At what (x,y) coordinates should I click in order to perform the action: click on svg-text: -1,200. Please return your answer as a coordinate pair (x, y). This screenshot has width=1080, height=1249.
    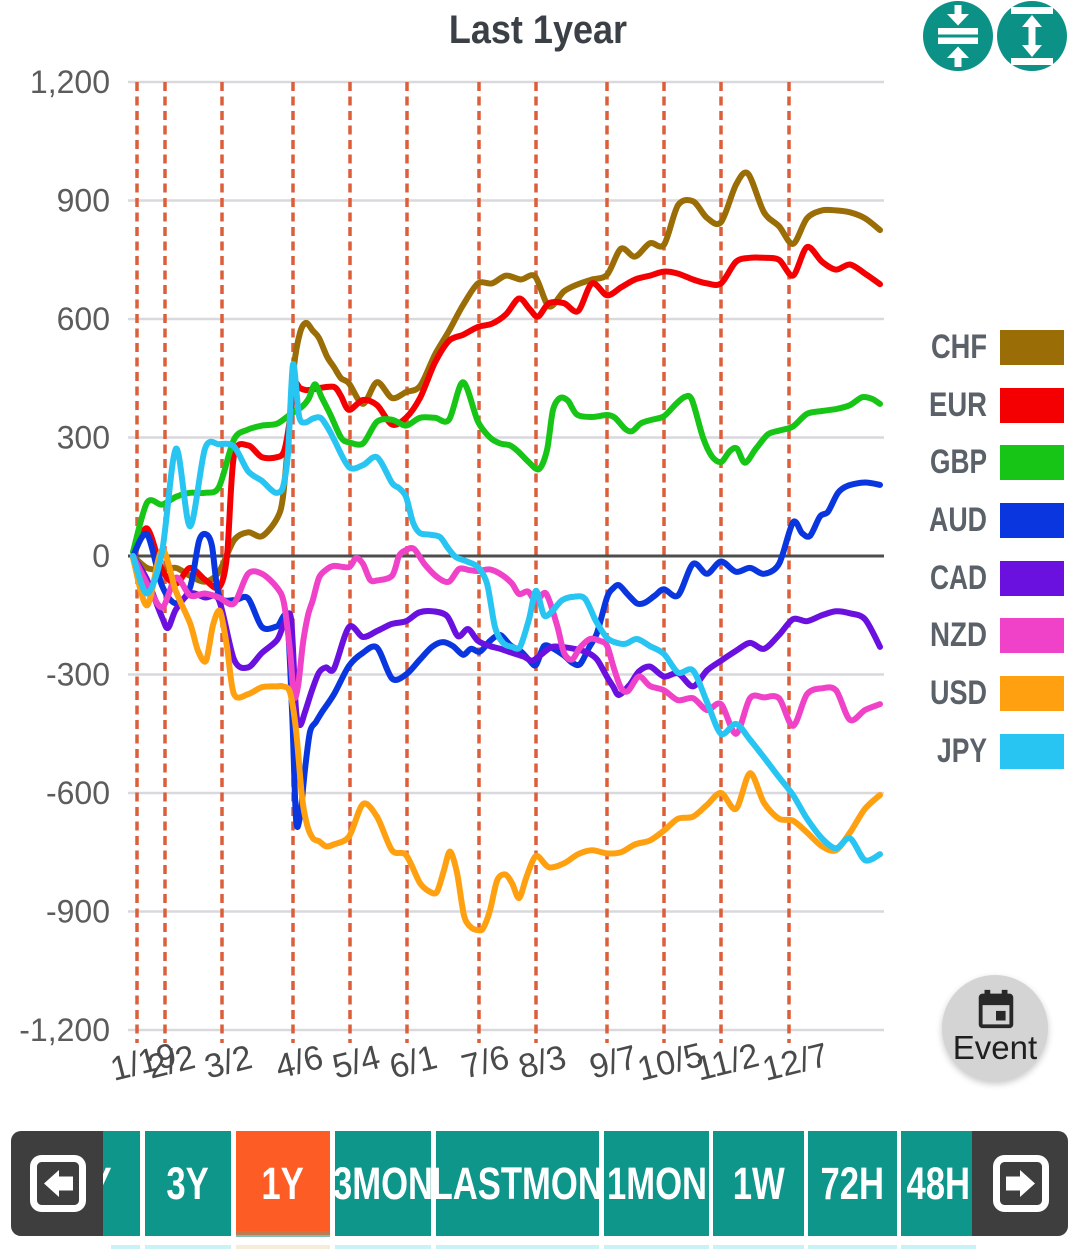
    Looking at the image, I should click on (64, 1030).